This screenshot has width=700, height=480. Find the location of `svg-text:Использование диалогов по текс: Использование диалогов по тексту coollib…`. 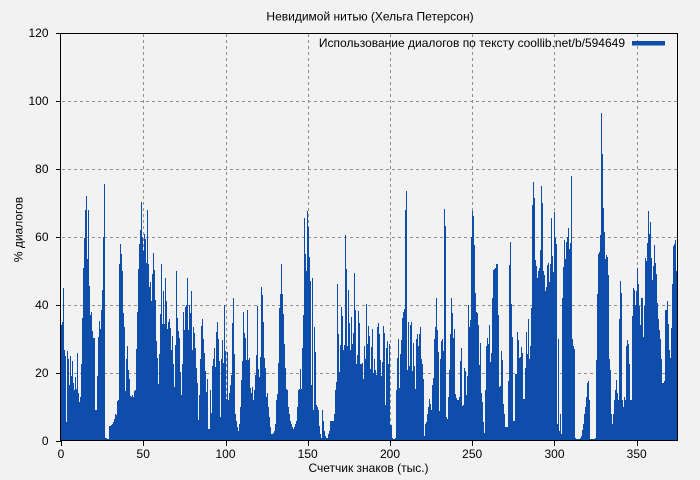

svg-text:Использование диалогов по текс: Использование диалогов по тексту coollib… is located at coordinates (472, 43).